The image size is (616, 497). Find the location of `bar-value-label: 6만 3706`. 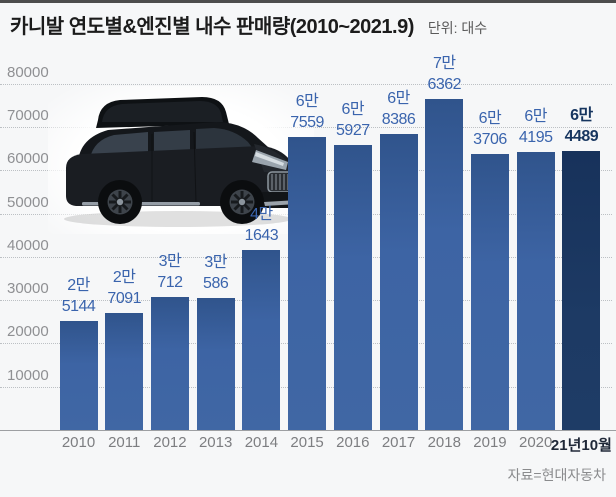

bar-value-label: 6만 3706 is located at coordinates (490, 129).